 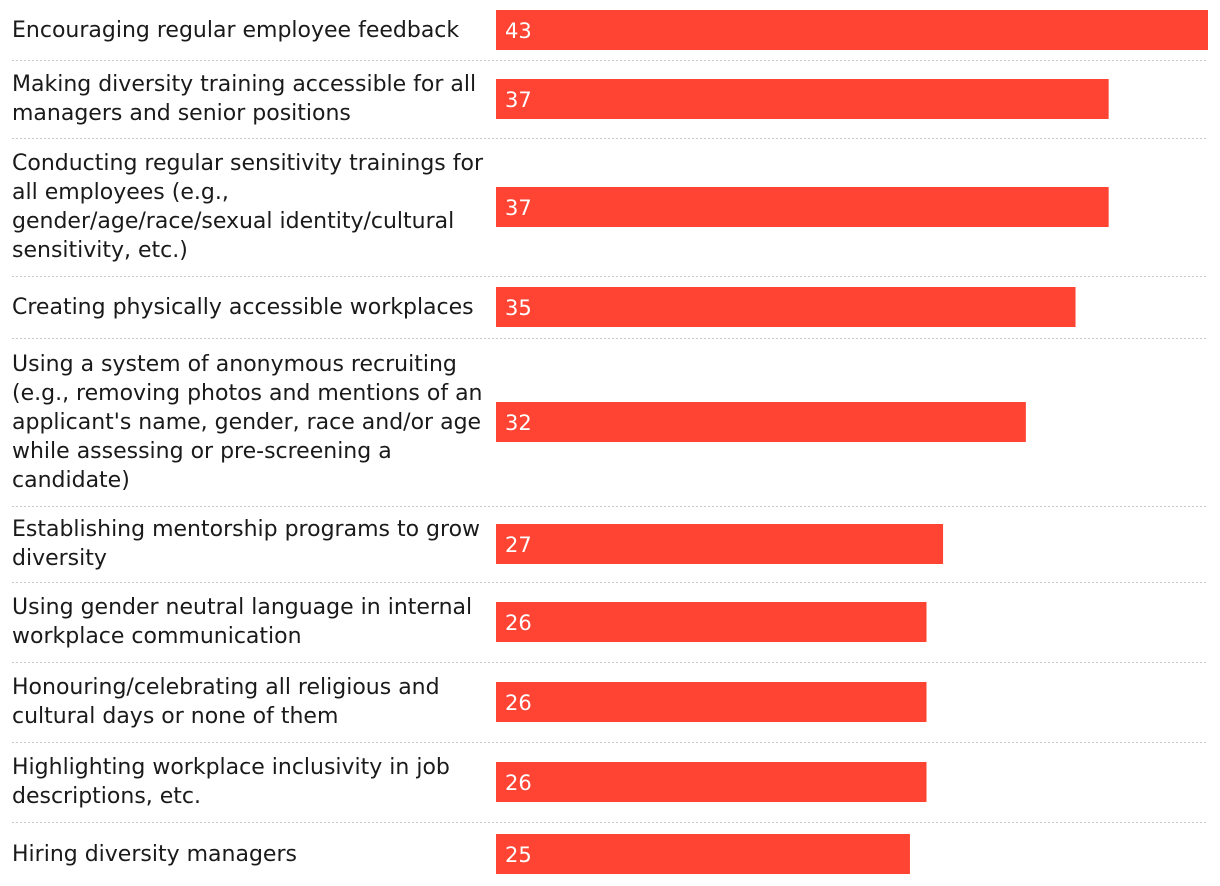 What do you see at coordinates (518, 545) in the screenshot?
I see `bar-value-label: 27` at bounding box center [518, 545].